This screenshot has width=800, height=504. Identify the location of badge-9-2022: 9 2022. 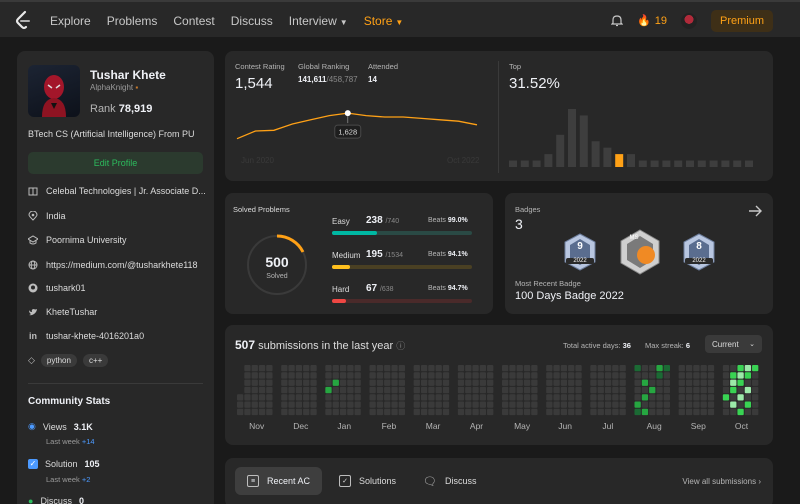
(580, 252).